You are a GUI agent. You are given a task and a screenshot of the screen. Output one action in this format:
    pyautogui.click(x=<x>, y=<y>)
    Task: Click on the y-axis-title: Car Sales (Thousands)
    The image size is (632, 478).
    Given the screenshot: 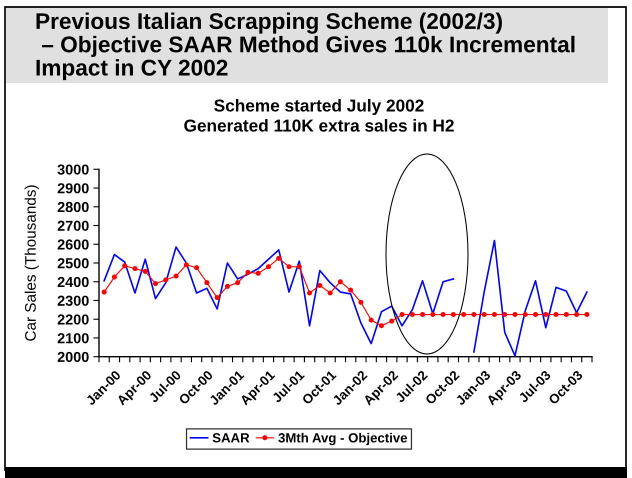 What is the action you would take?
    pyautogui.click(x=31, y=263)
    